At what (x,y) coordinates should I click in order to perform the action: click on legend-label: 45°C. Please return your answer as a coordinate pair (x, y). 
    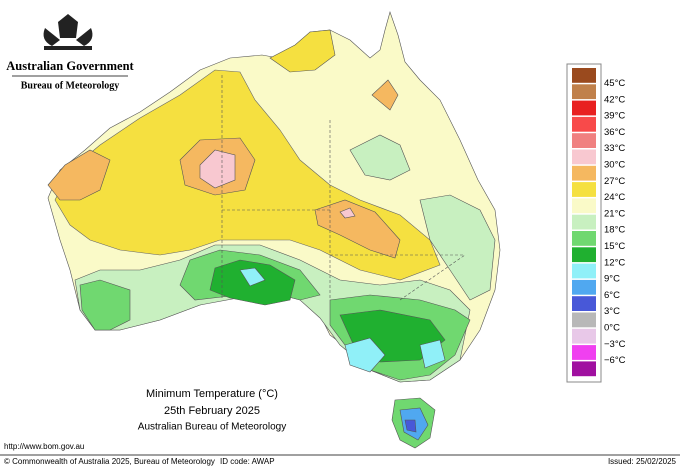
    Looking at the image, I should click on (614, 83).